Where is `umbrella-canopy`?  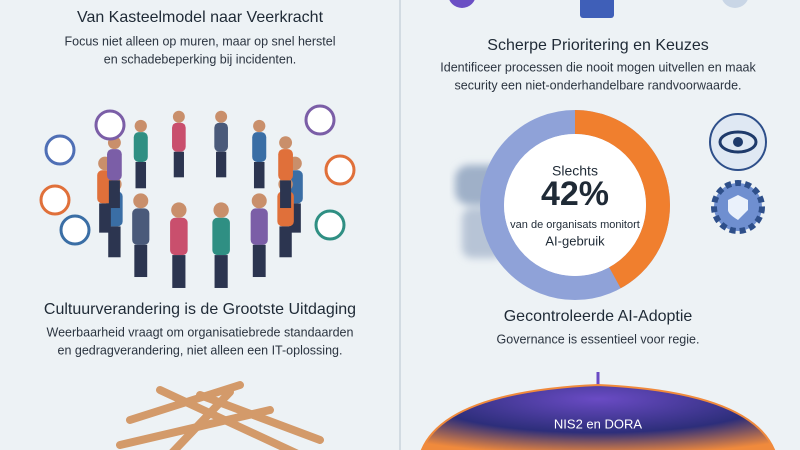
umbrella-canopy is located at coordinates (598, 416).